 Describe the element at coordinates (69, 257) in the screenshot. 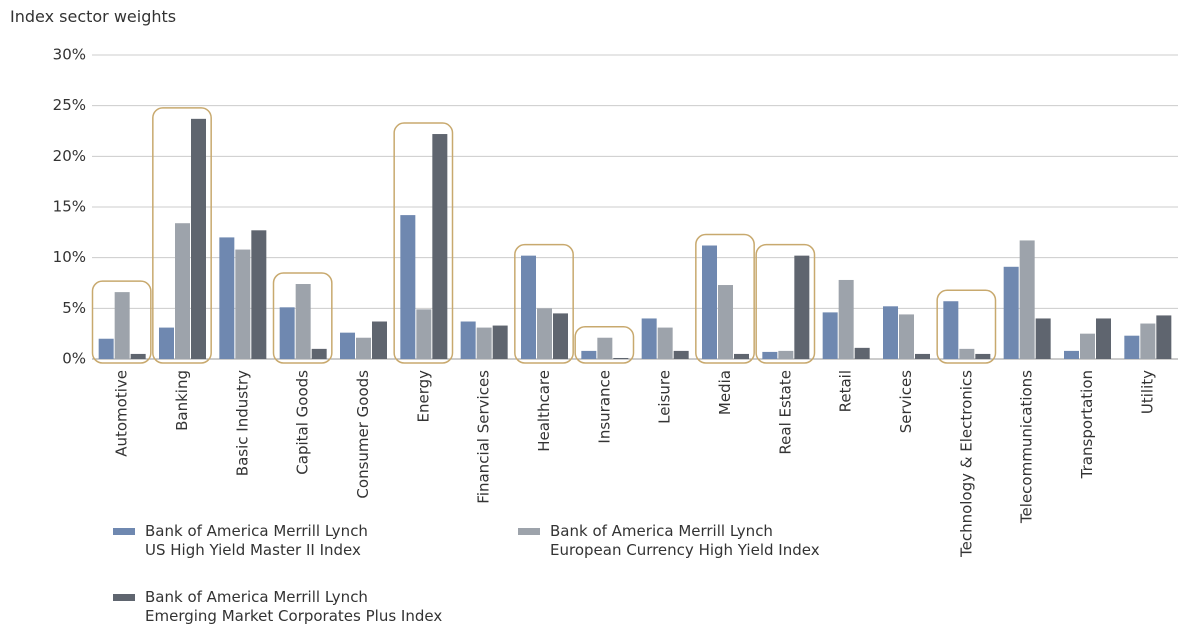

I see `y-tick-label: 10%` at that location.